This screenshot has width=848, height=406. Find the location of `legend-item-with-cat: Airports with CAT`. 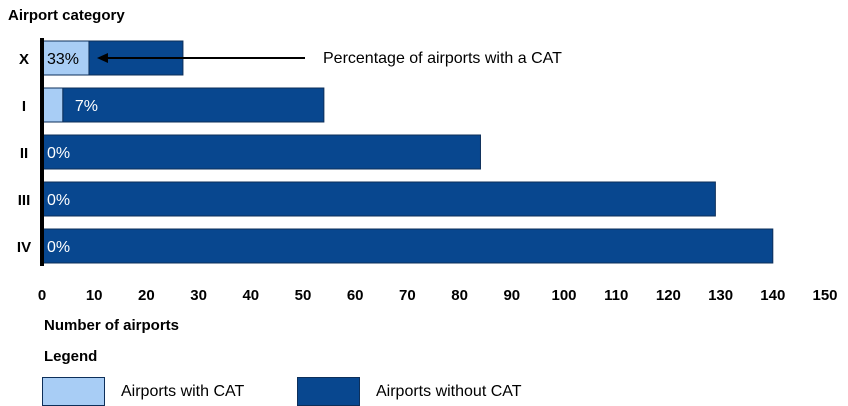

legend-item-with-cat: Airports with CAT is located at coordinates (143, 391).